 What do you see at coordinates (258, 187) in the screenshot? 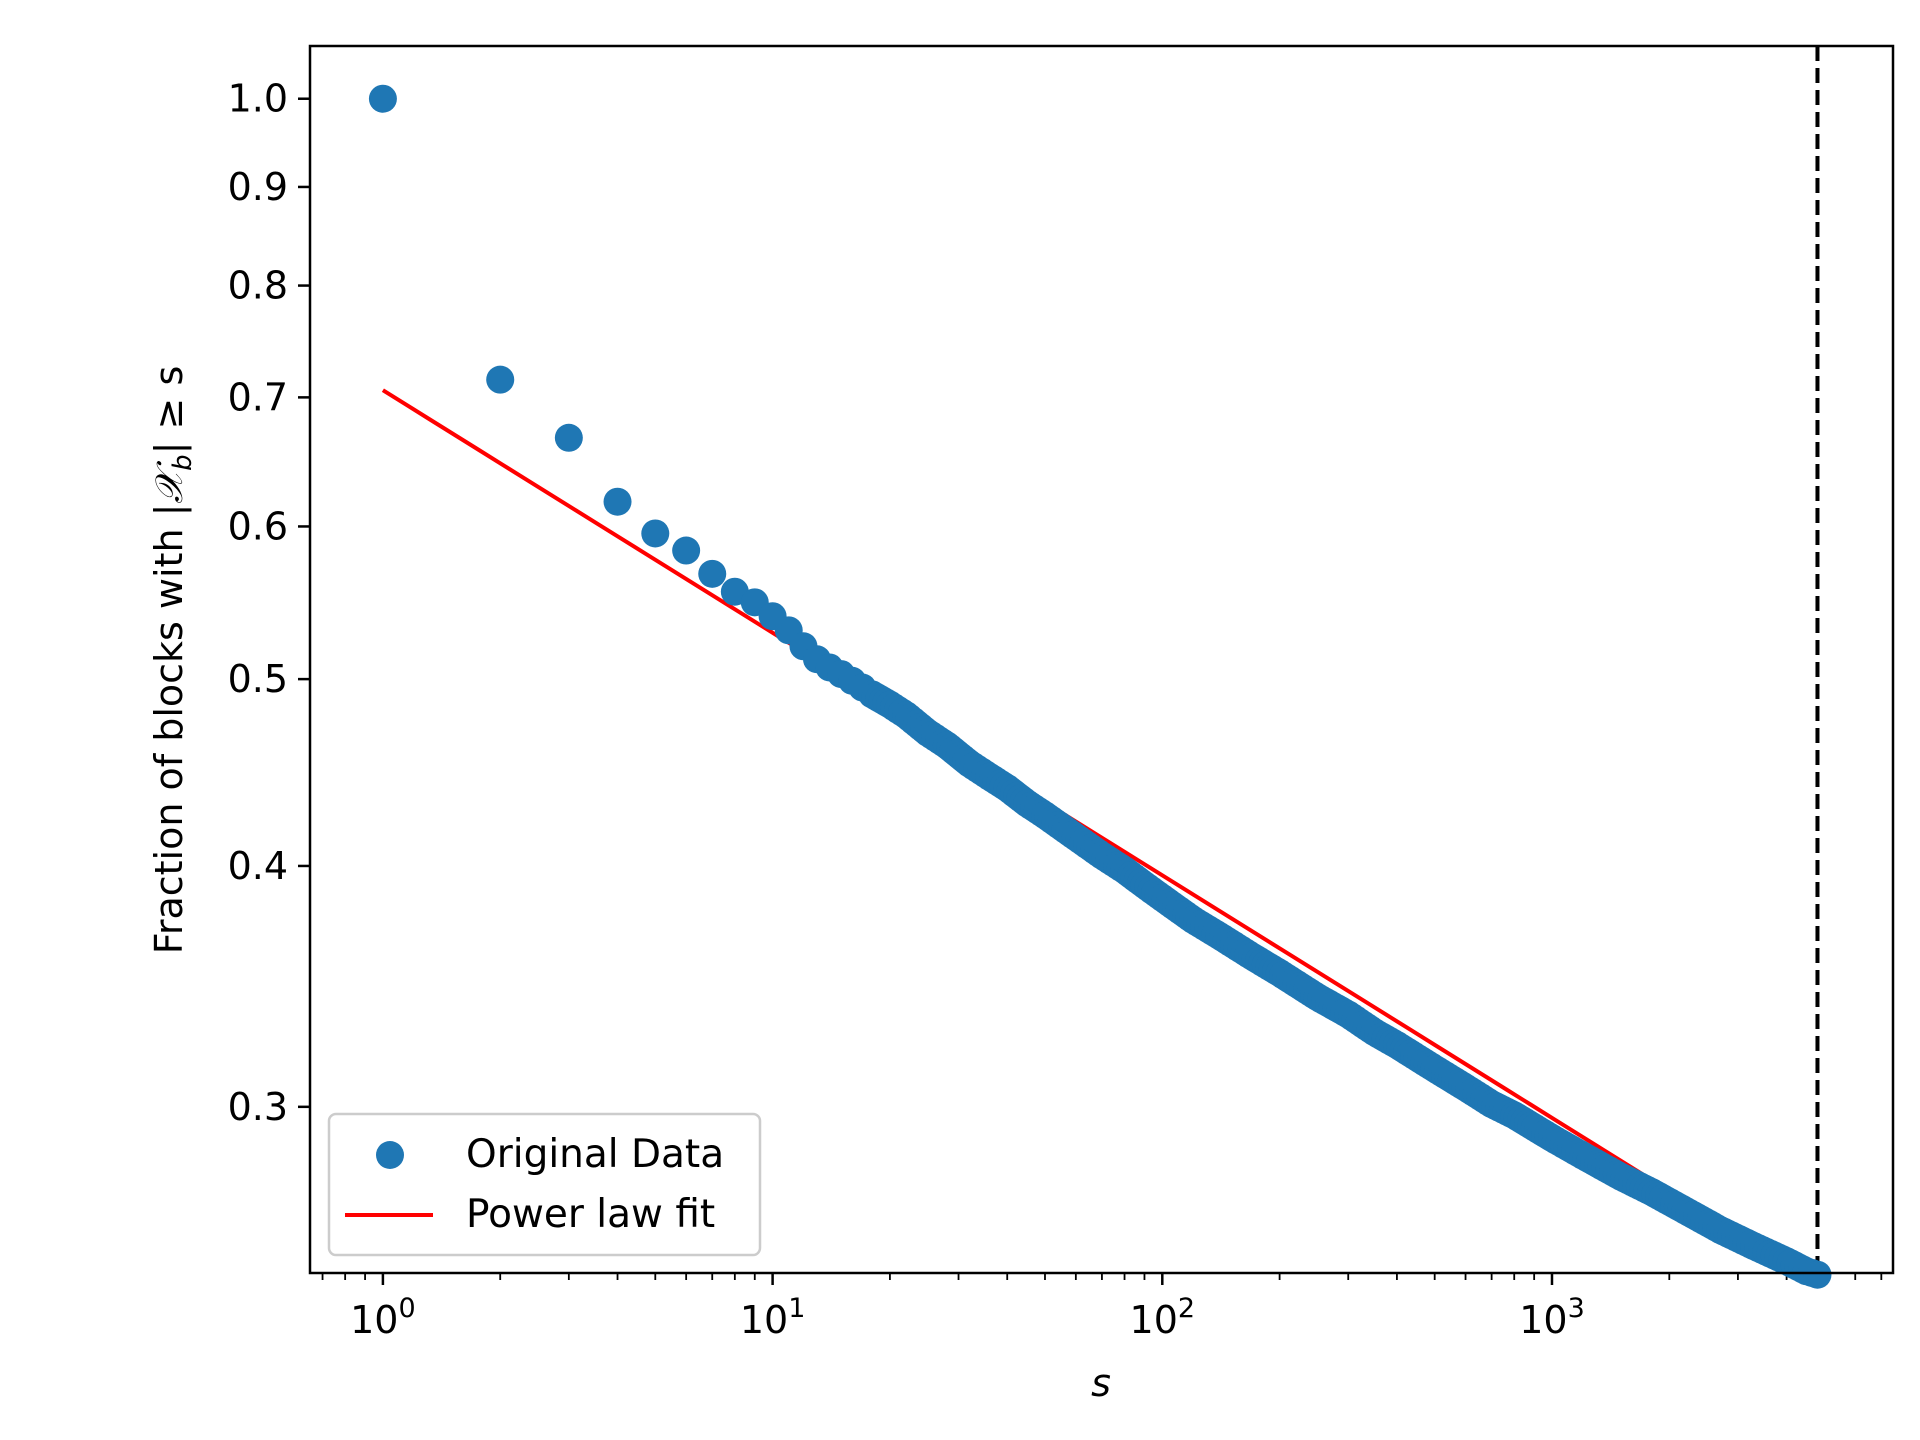
I see `y-tick-label: 0.9` at bounding box center [258, 187].